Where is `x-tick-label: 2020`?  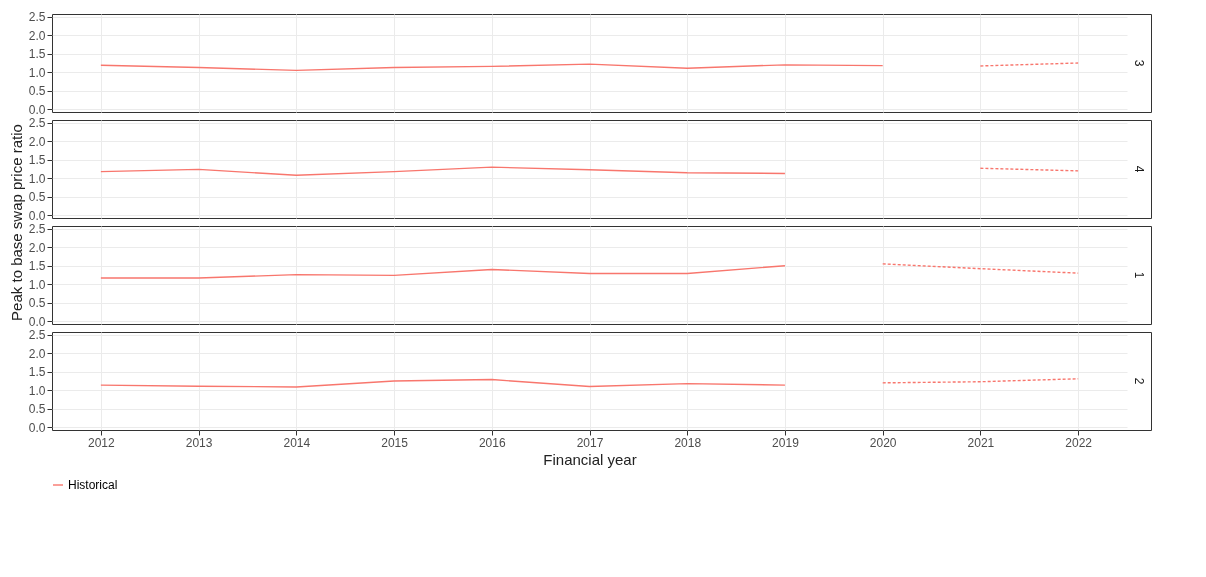 x-tick-label: 2020 is located at coordinates (883, 442).